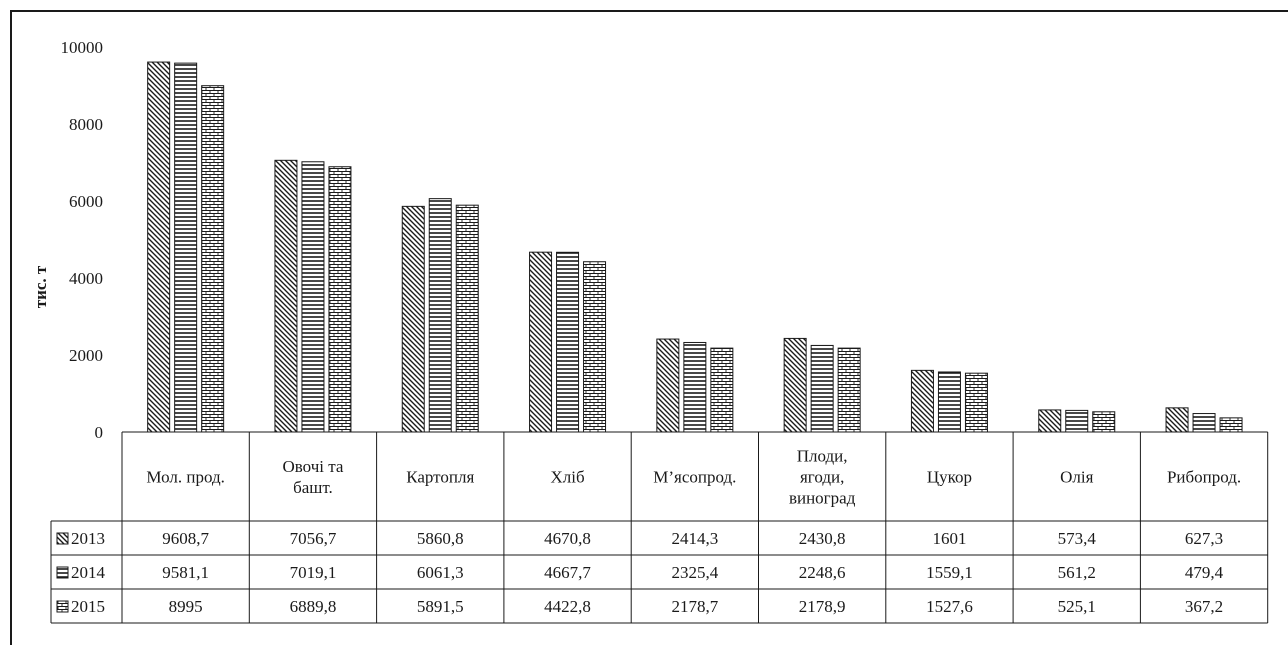 This screenshot has width=1288, height=650. What do you see at coordinates (86, 278) in the screenshot?
I see `y-tick-label: 4000` at bounding box center [86, 278].